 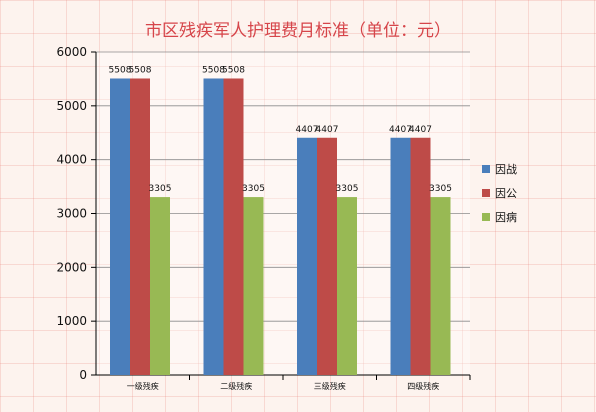 I want to click on legend-label: 因战, so click(x=506, y=169).